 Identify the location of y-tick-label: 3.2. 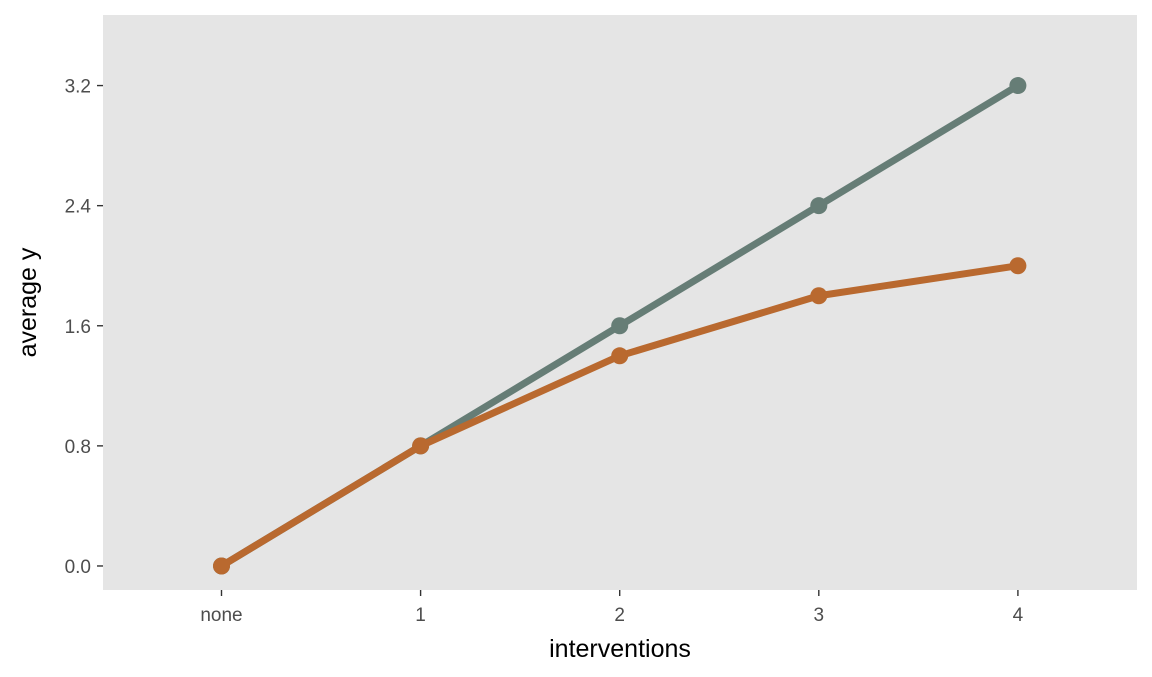
(78, 87).